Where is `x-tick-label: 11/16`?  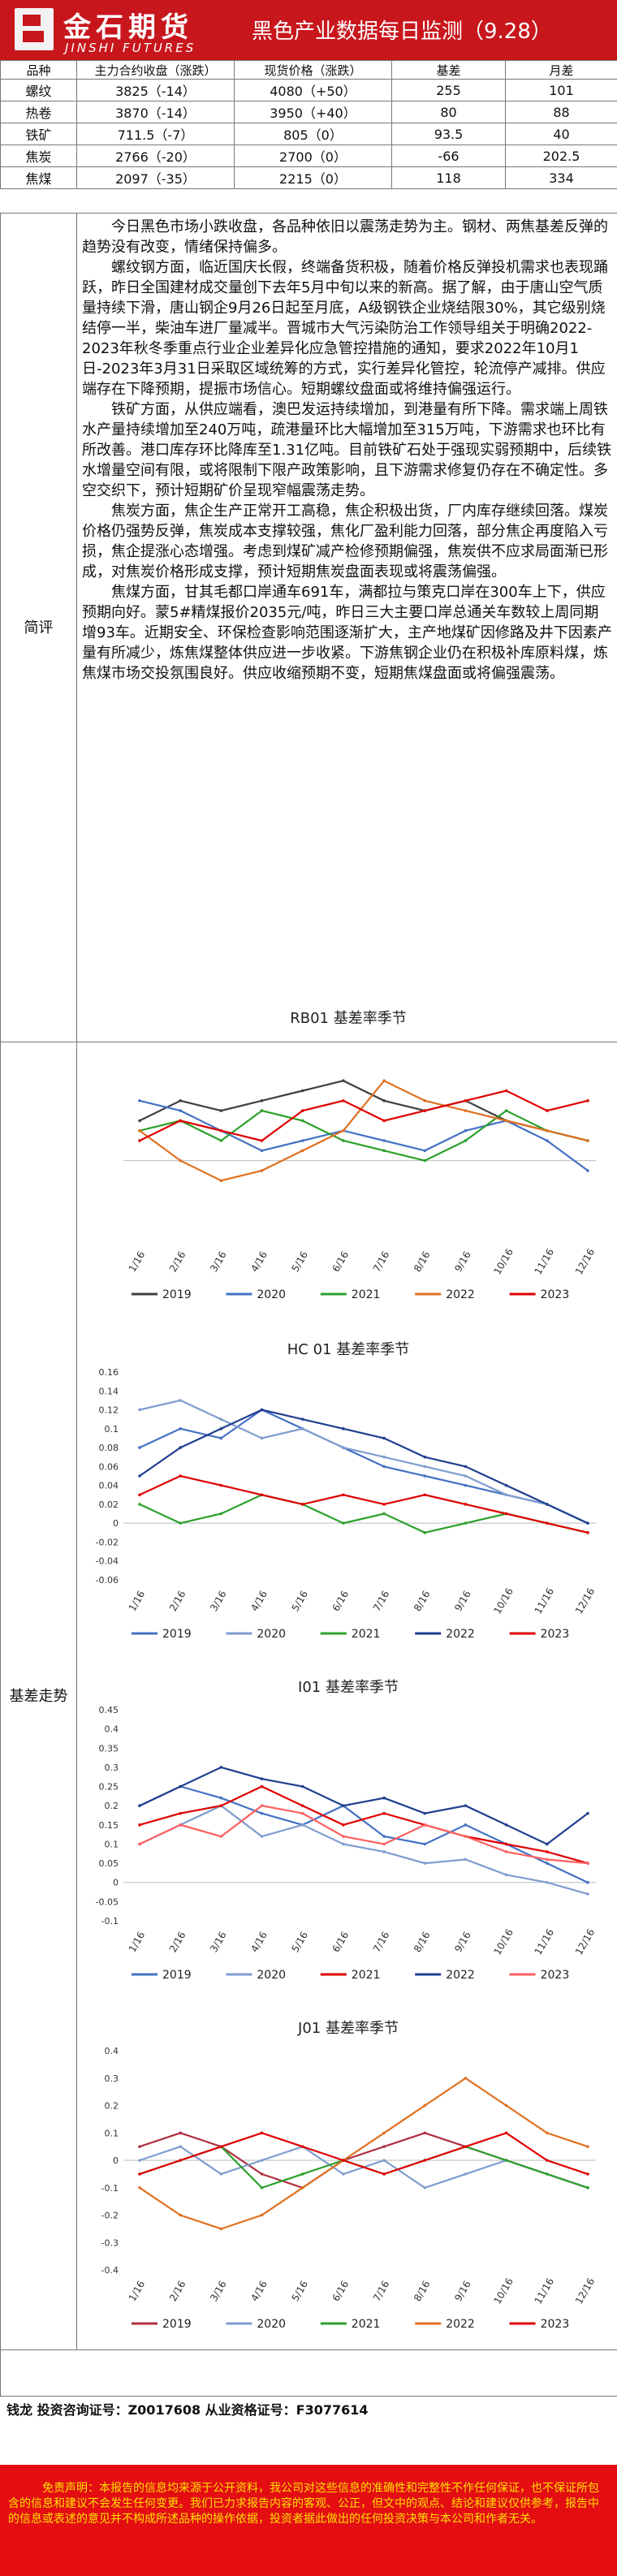 x-tick-label: 11/16 is located at coordinates (544, 1601).